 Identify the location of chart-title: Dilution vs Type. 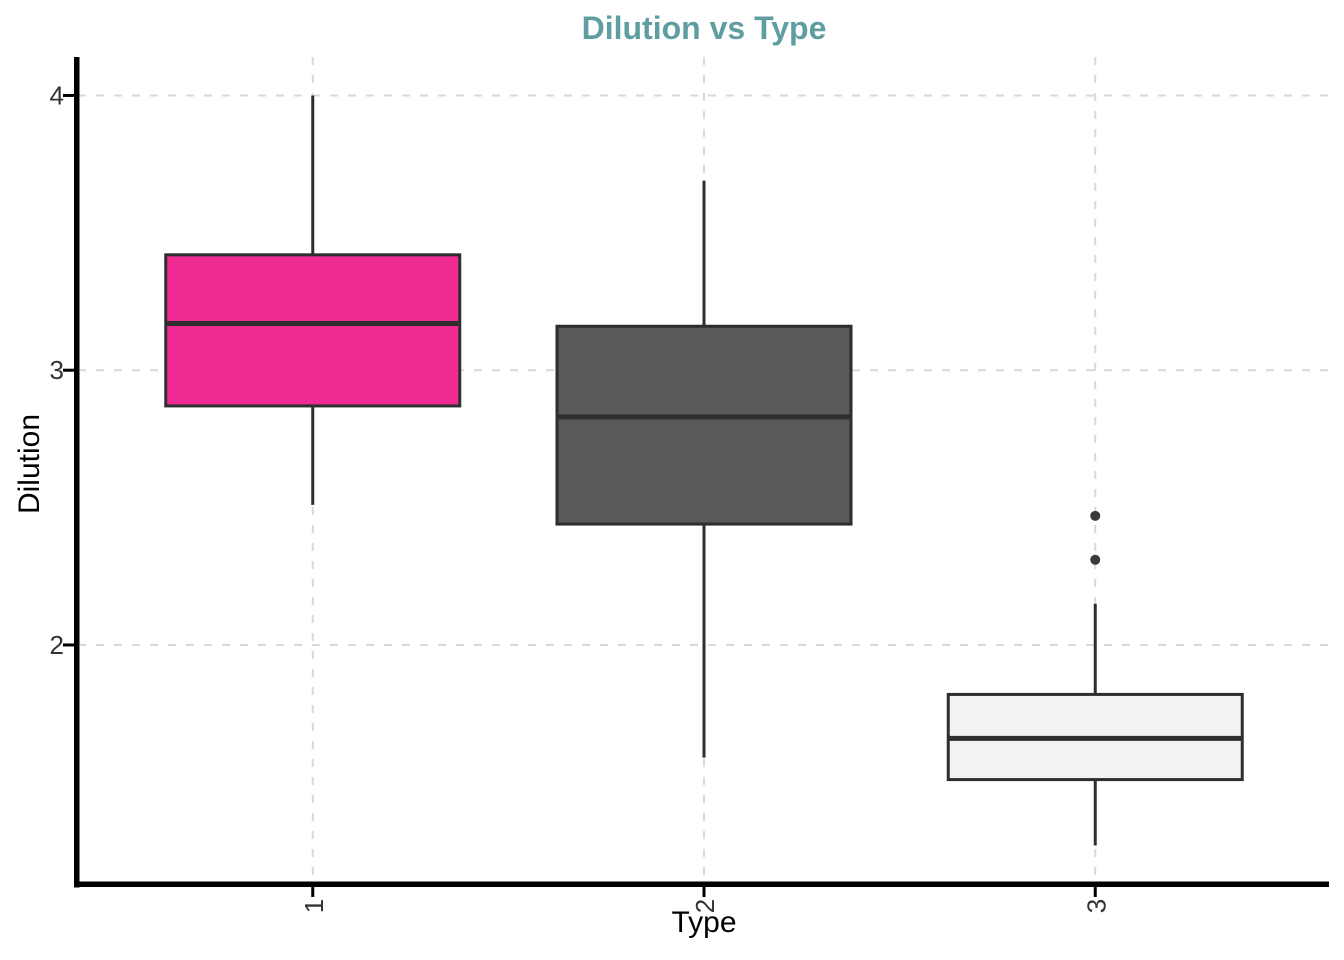
(704, 28).